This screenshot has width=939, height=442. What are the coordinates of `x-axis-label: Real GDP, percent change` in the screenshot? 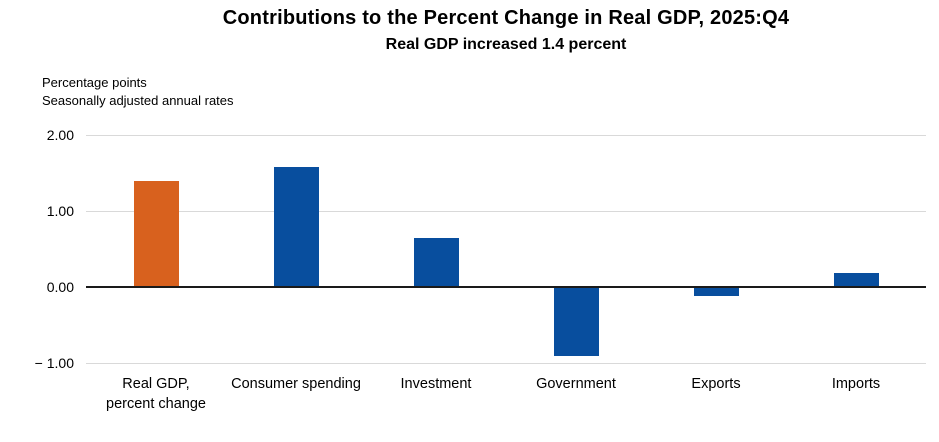 It's located at (156, 394).